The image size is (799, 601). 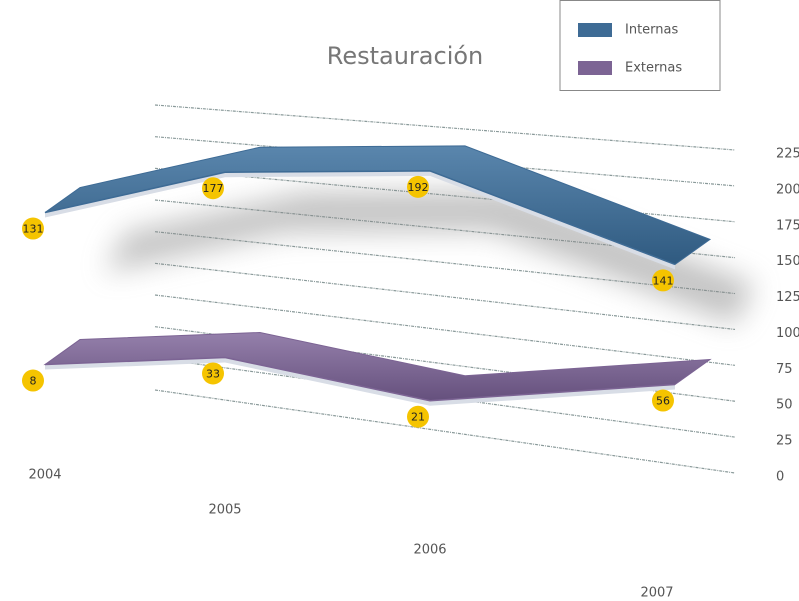 I want to click on x-tick-label: 2005, so click(x=224, y=510).